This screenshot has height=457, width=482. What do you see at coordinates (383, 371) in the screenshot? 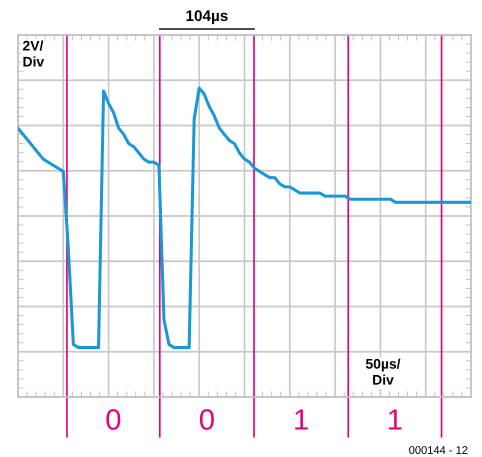
I see `annotation: 50µs/ Div` at bounding box center [383, 371].